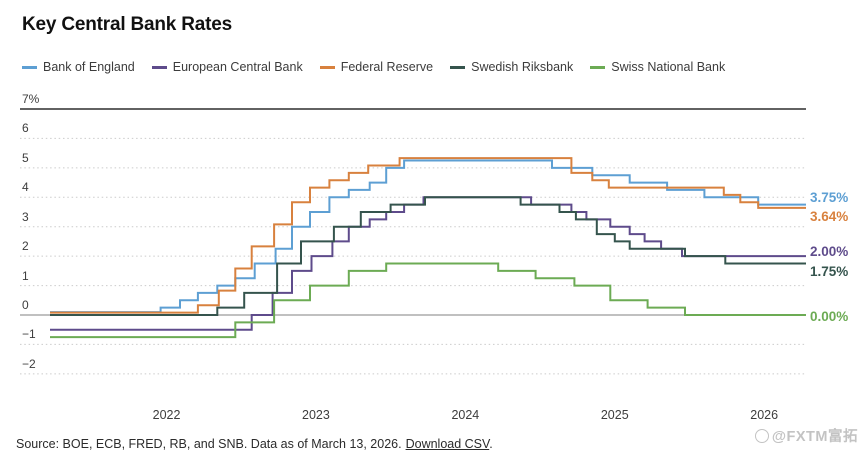  Describe the element at coordinates (764, 415) in the screenshot. I see `x-tick-label-2026: 2026` at that location.